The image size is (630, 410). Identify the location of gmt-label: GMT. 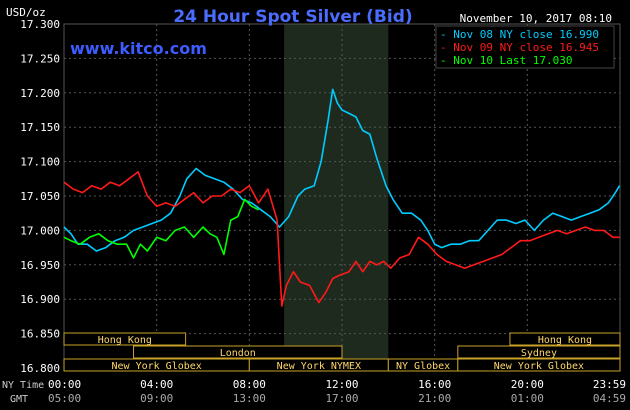
(19, 399).